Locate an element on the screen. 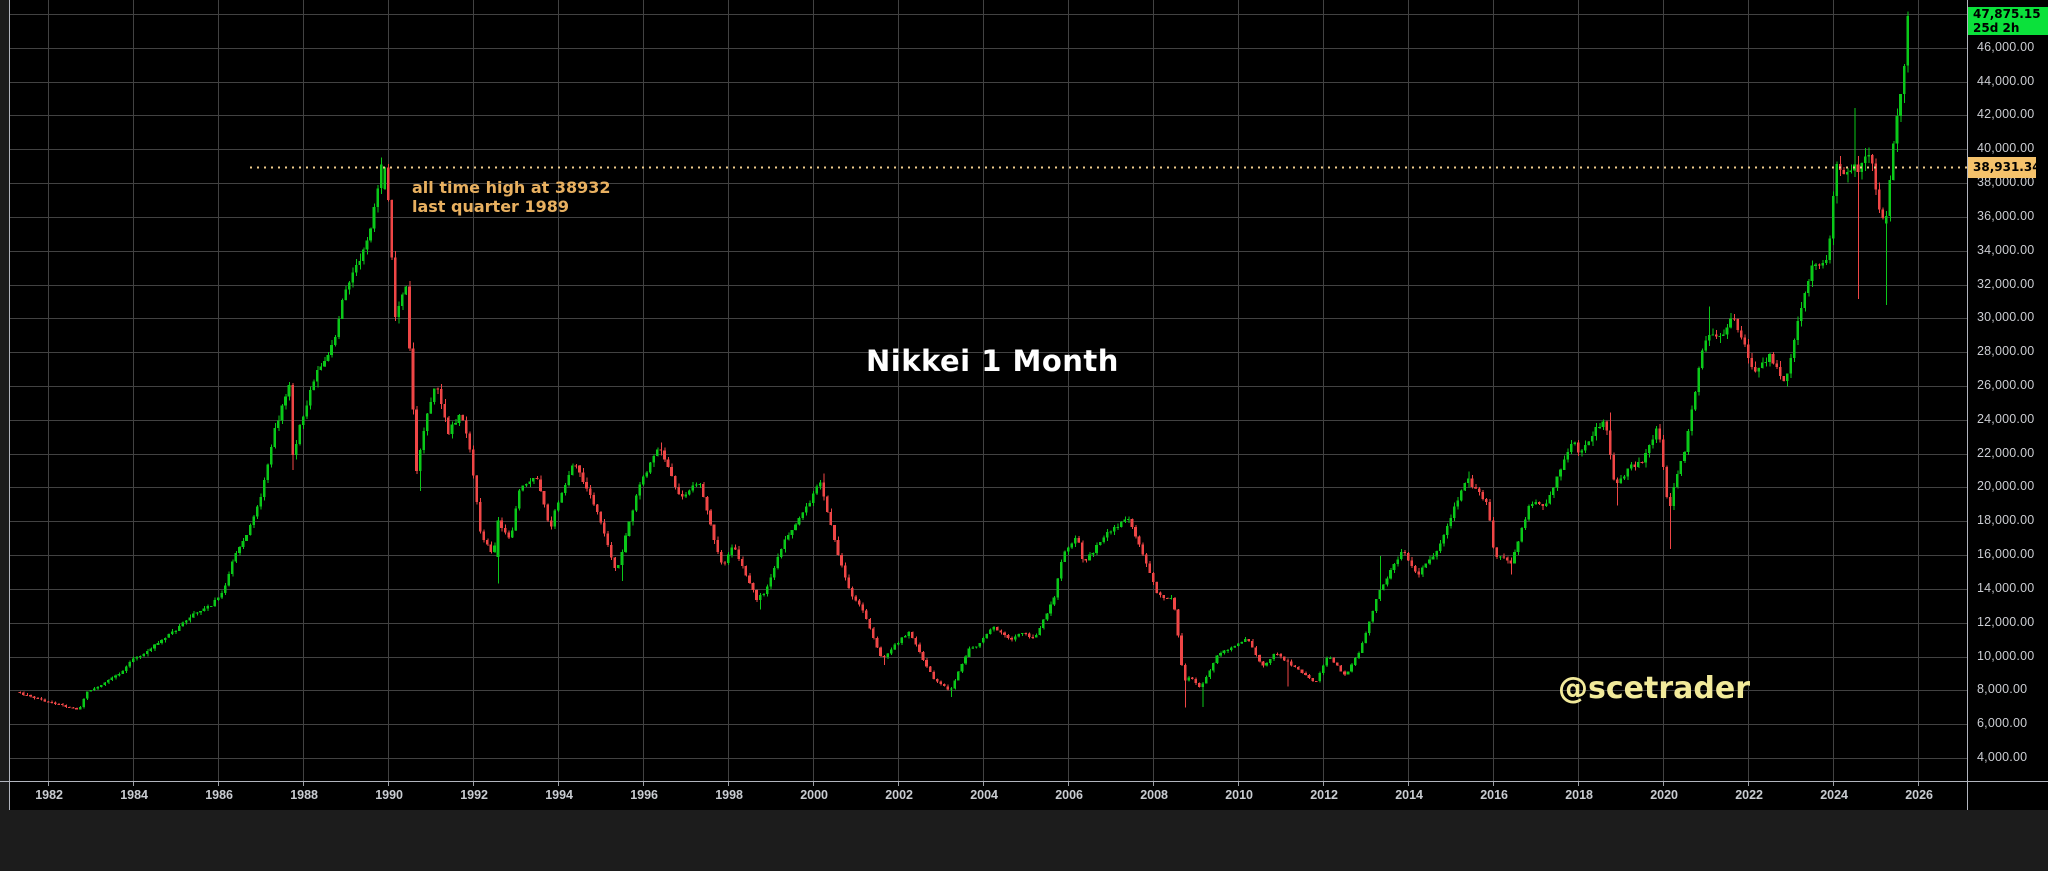 The image size is (2048, 871). bar-countdown: 25d 2h is located at coordinates (1996, 28).